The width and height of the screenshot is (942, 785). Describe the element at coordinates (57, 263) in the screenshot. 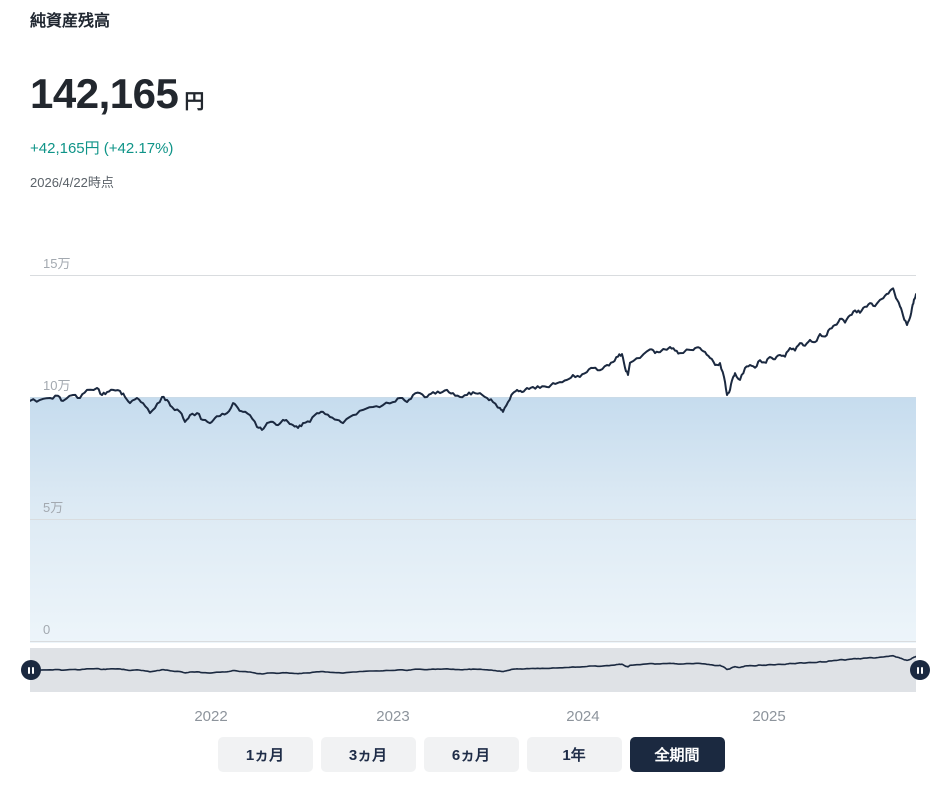

I see `y-axis-label-0: 15万` at that location.